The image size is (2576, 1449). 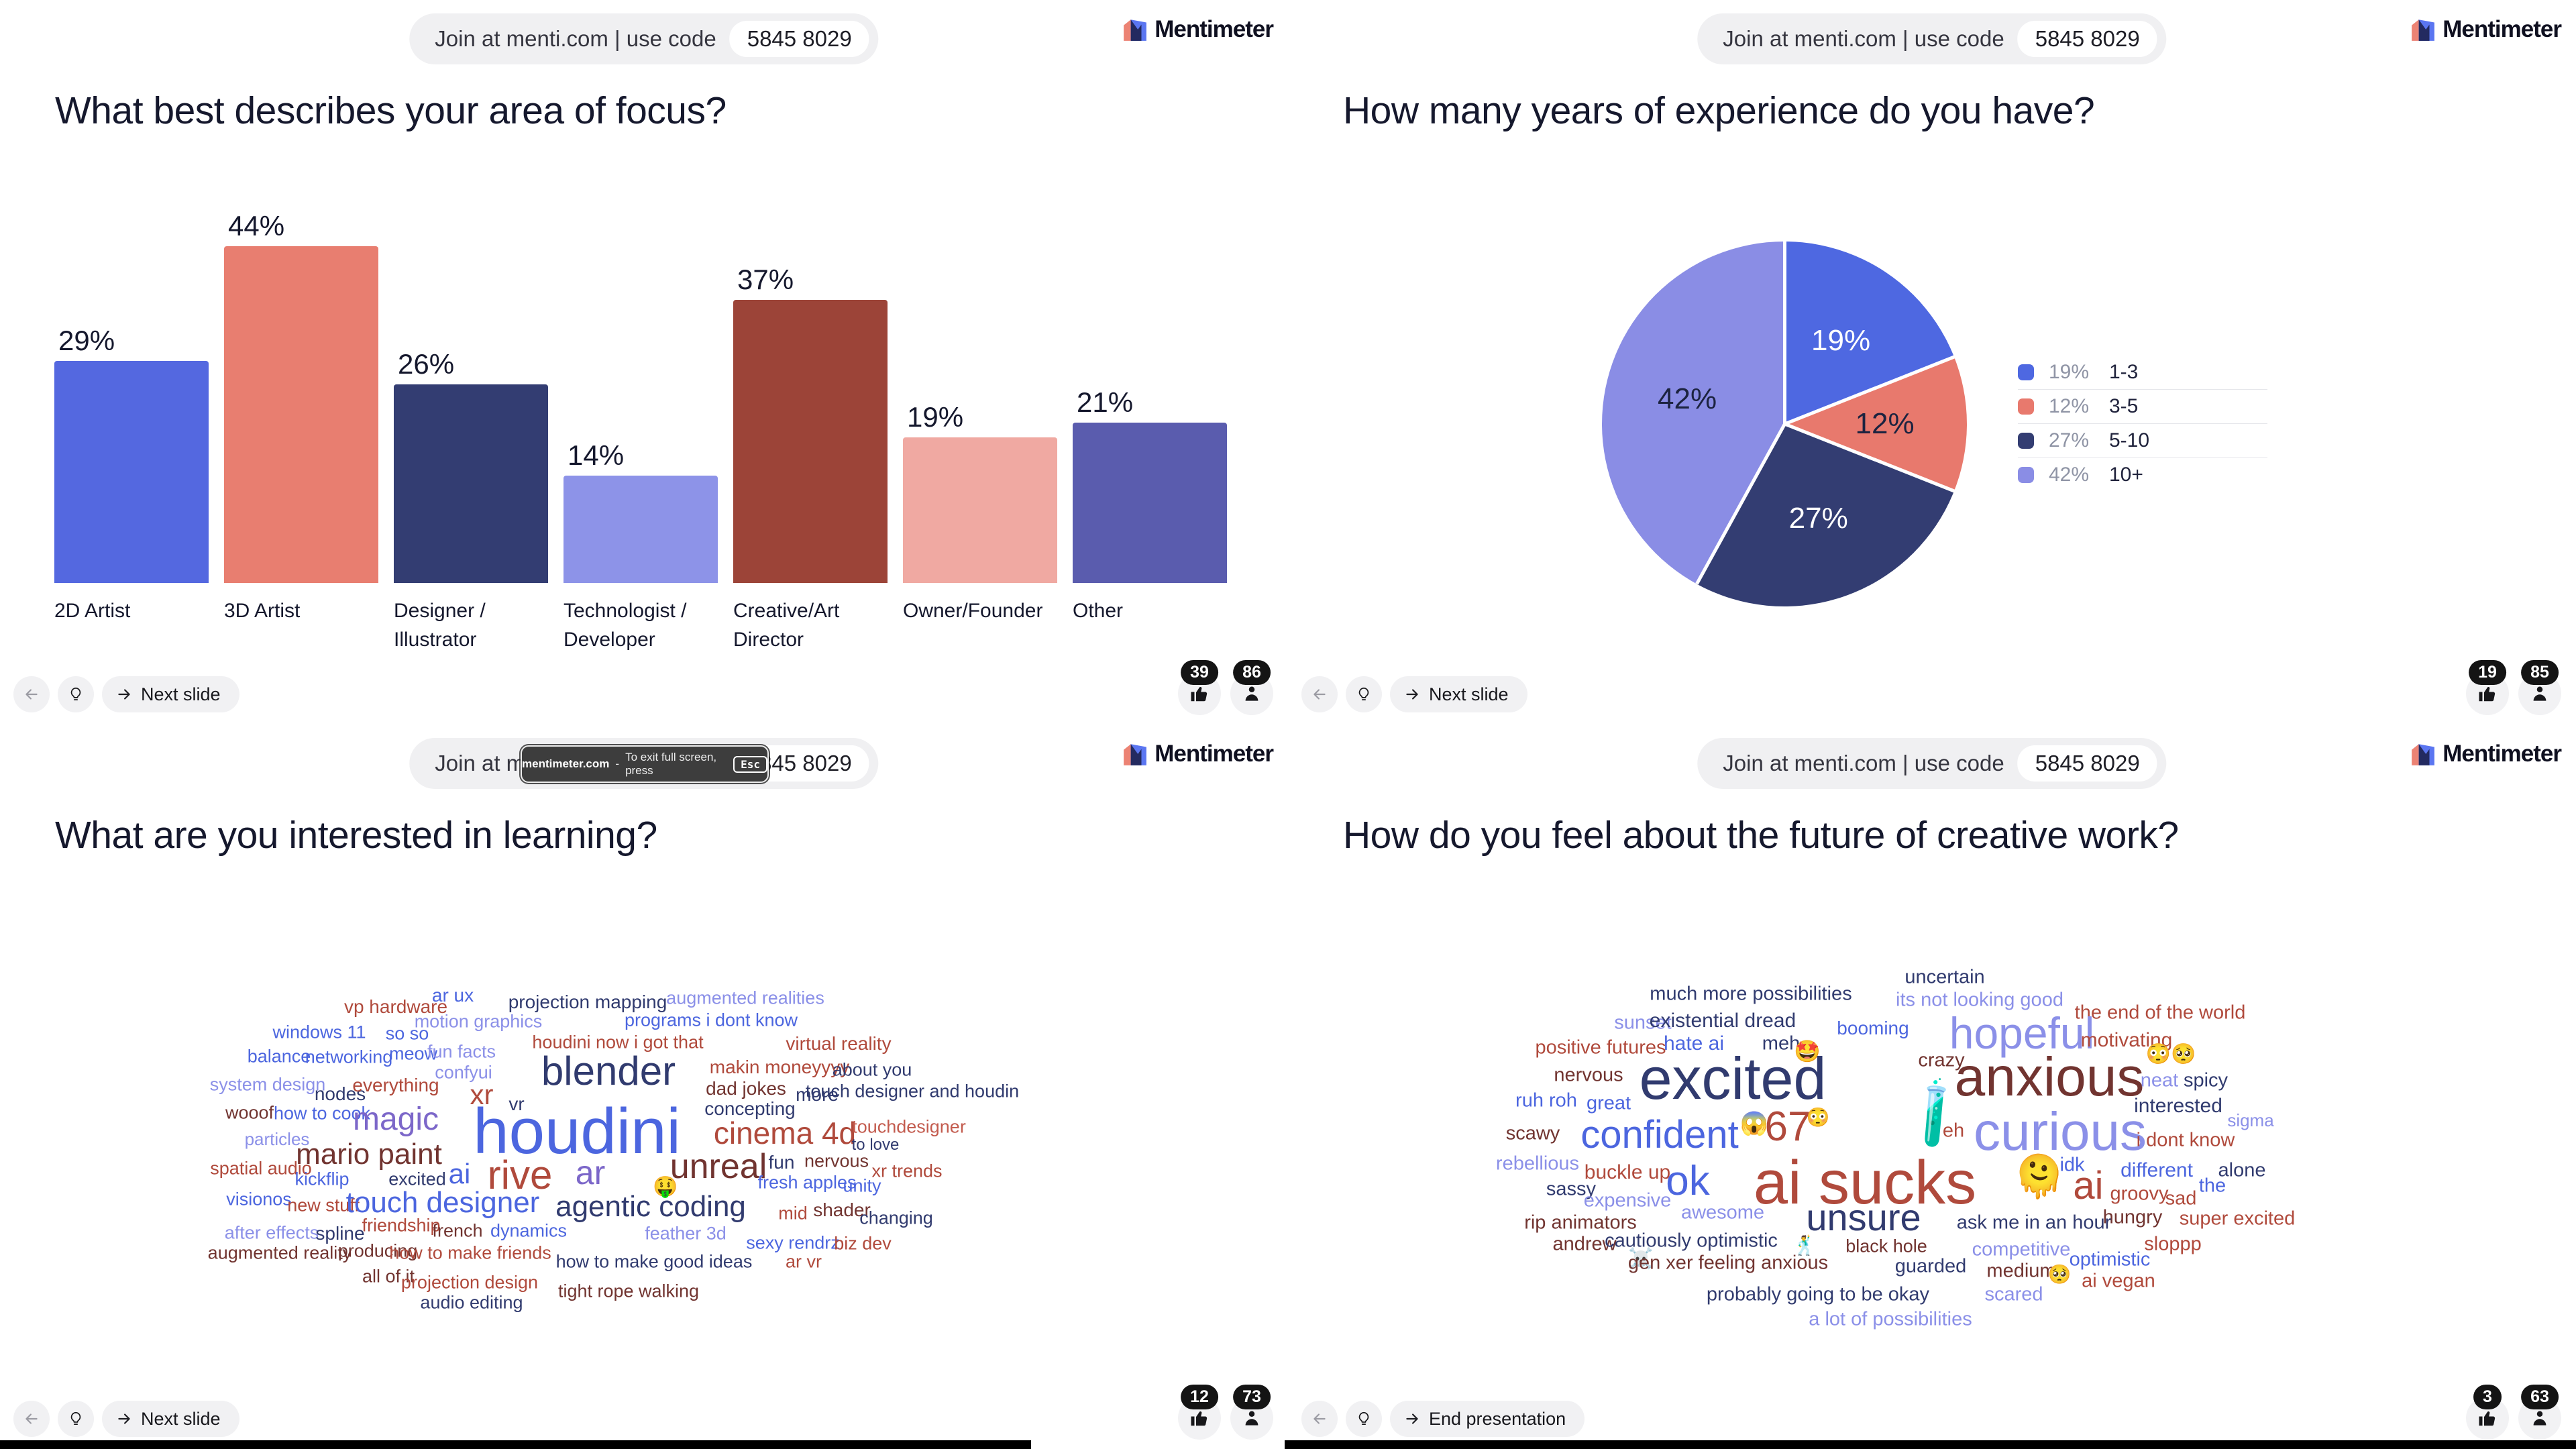 What do you see at coordinates (896, 1218) in the screenshot?
I see `cloud-word: changing` at bounding box center [896, 1218].